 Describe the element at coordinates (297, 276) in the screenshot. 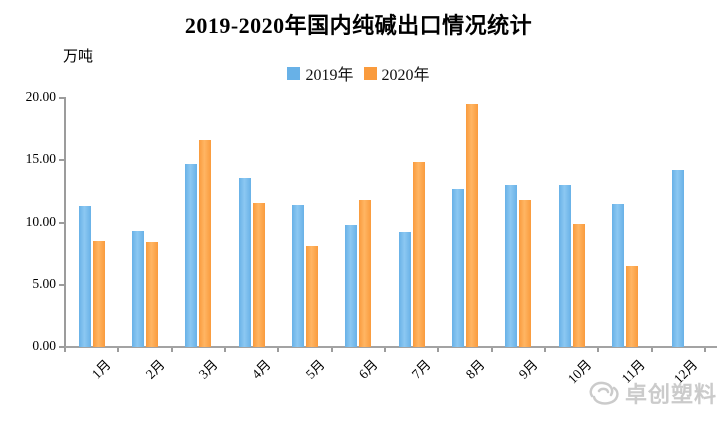

I see `bar-2019年-5月` at that location.